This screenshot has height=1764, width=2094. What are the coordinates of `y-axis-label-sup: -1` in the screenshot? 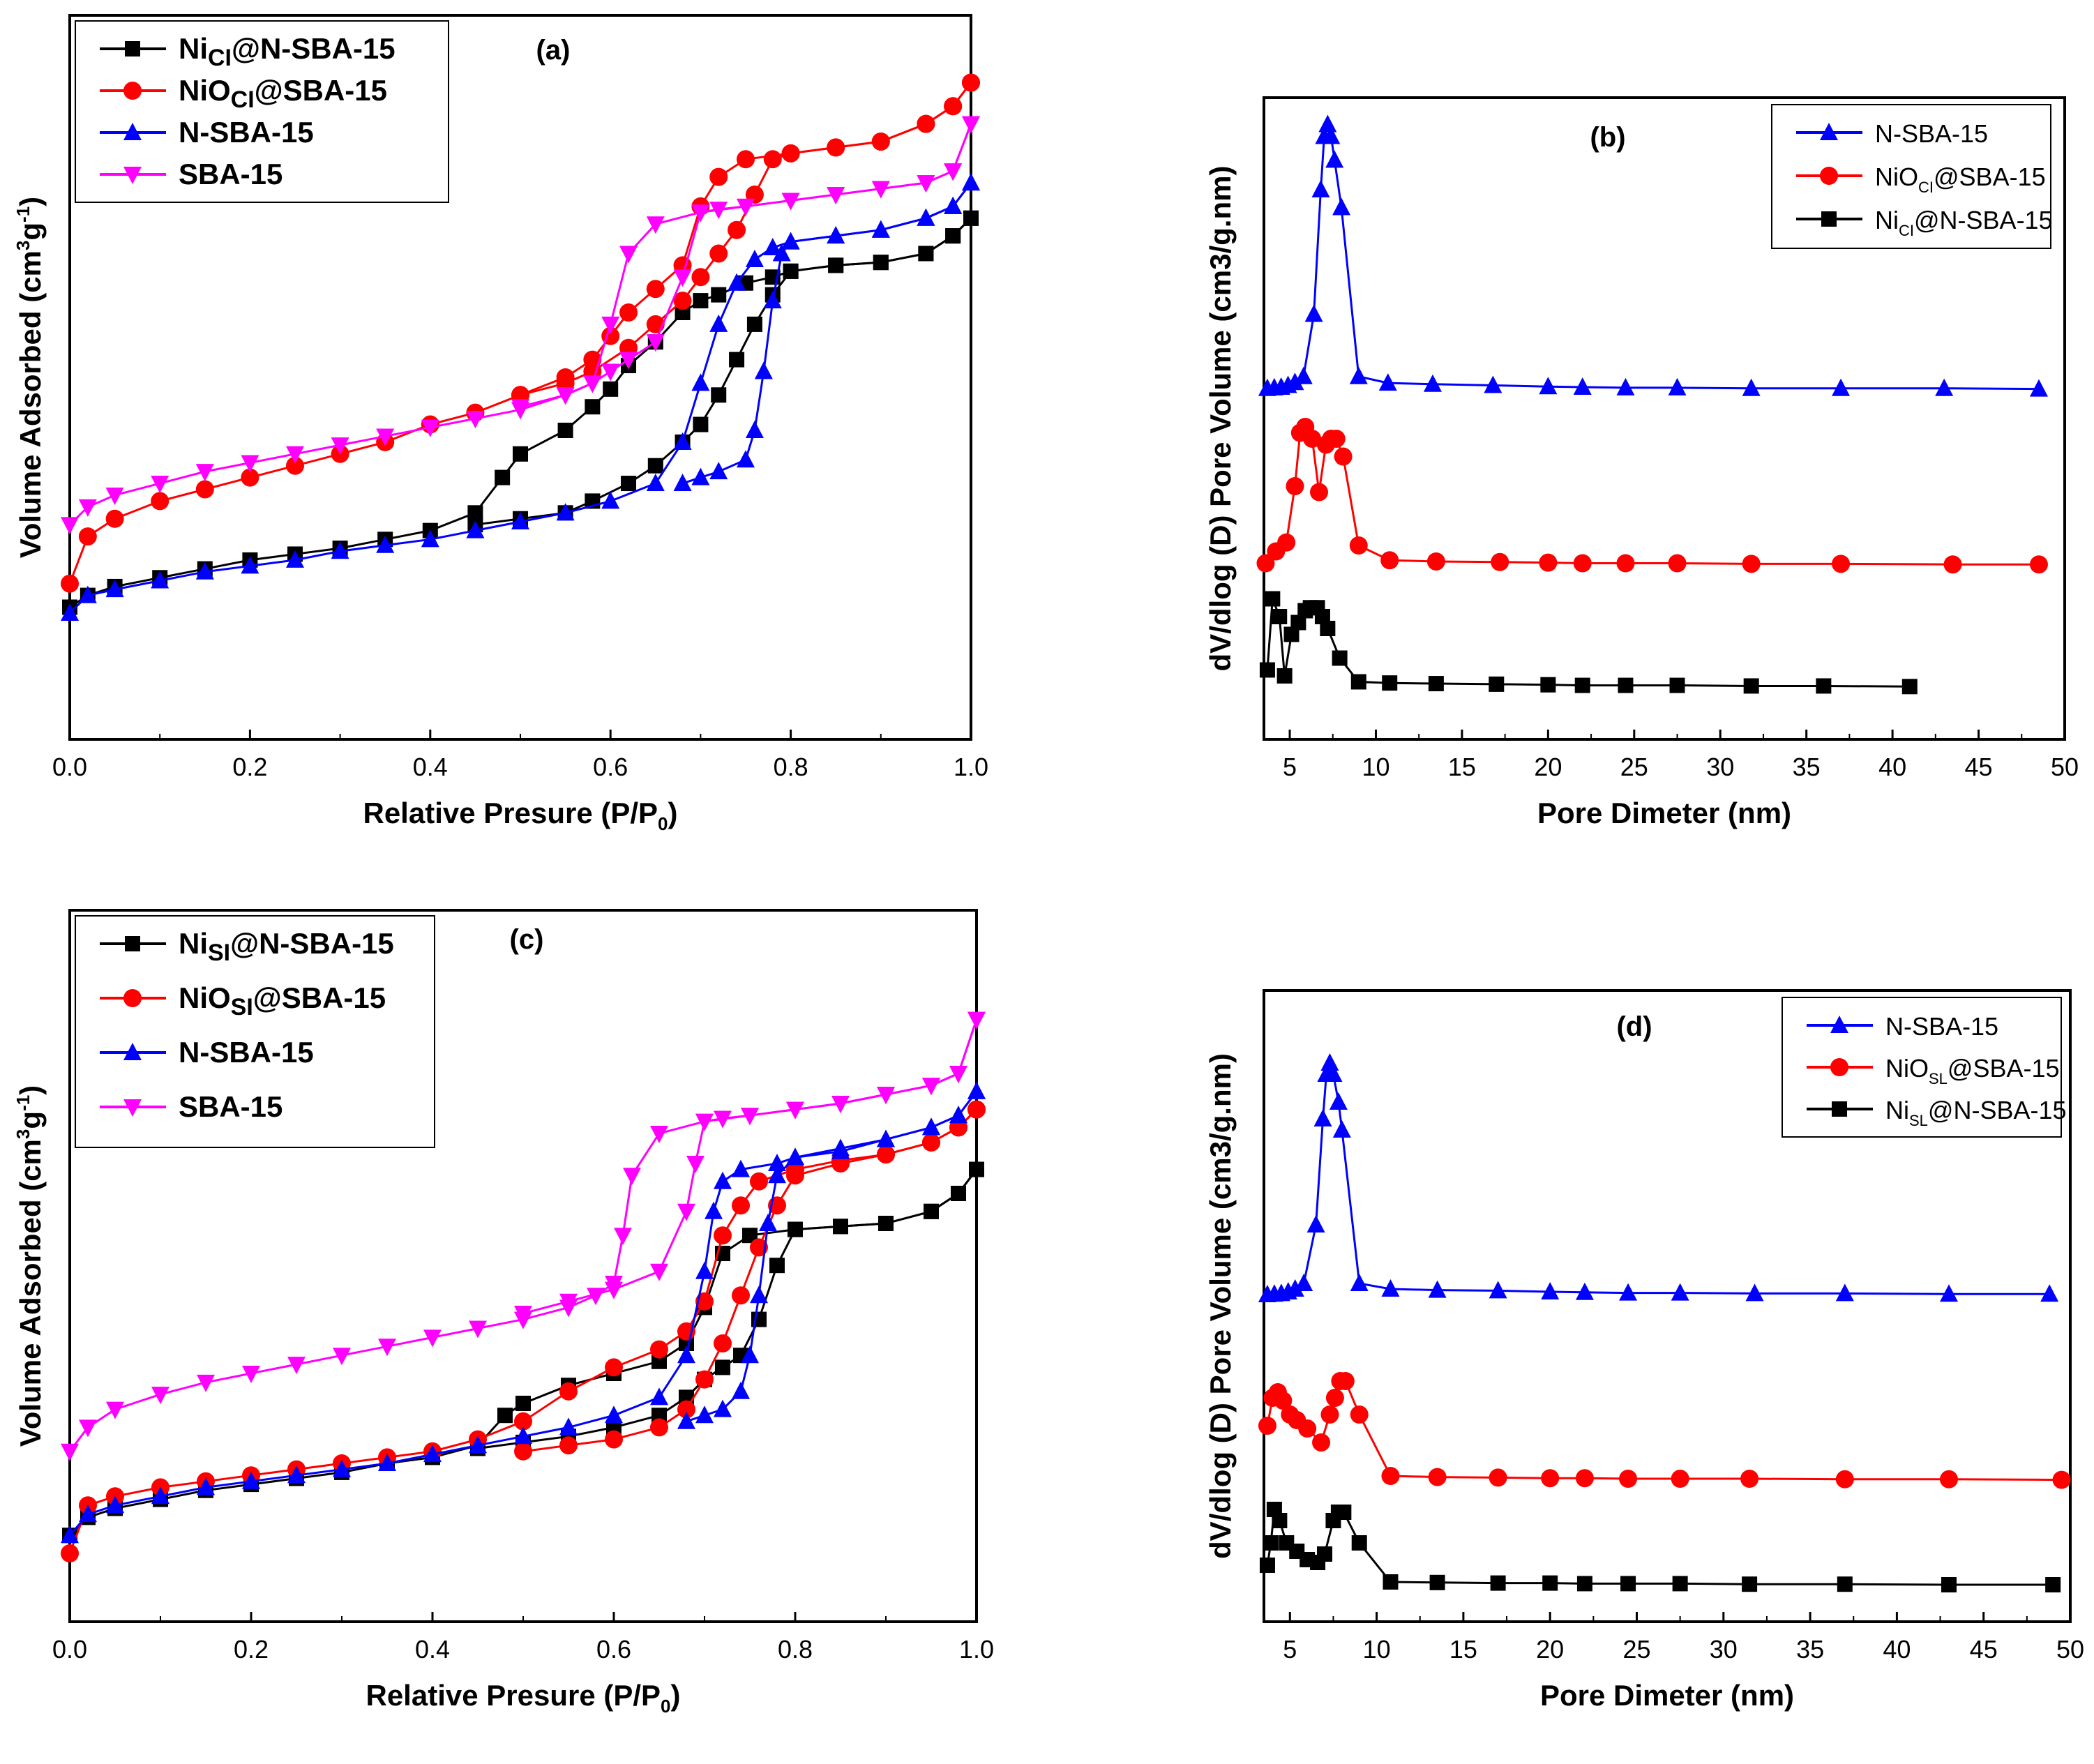 It's located at (23, 1103).